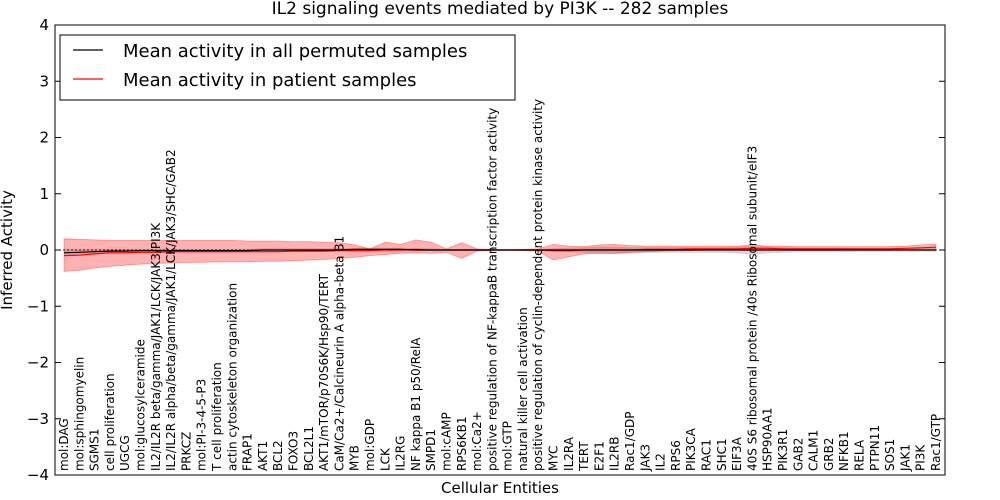 Image resolution: width=1000 pixels, height=500 pixels. Describe the element at coordinates (339, 353) in the screenshot. I see `category-label: CaM/Ca2+/Calcineurin A alpha-beta B1` at that location.